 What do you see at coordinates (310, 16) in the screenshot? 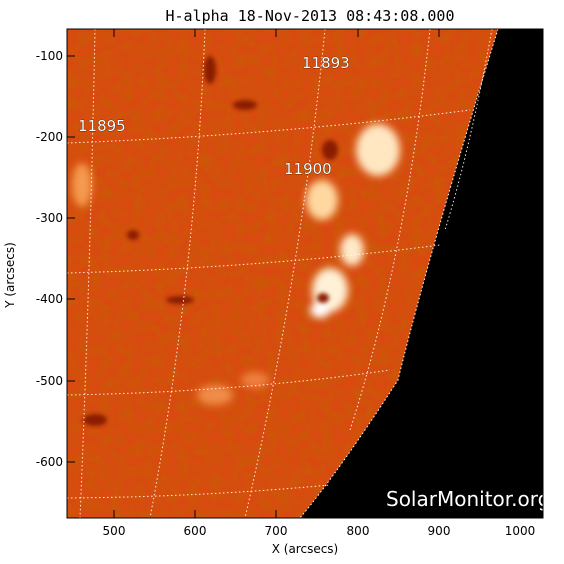
I see `image-title: H-alpha 18-Nov-2013 08:43:08.000` at bounding box center [310, 16].